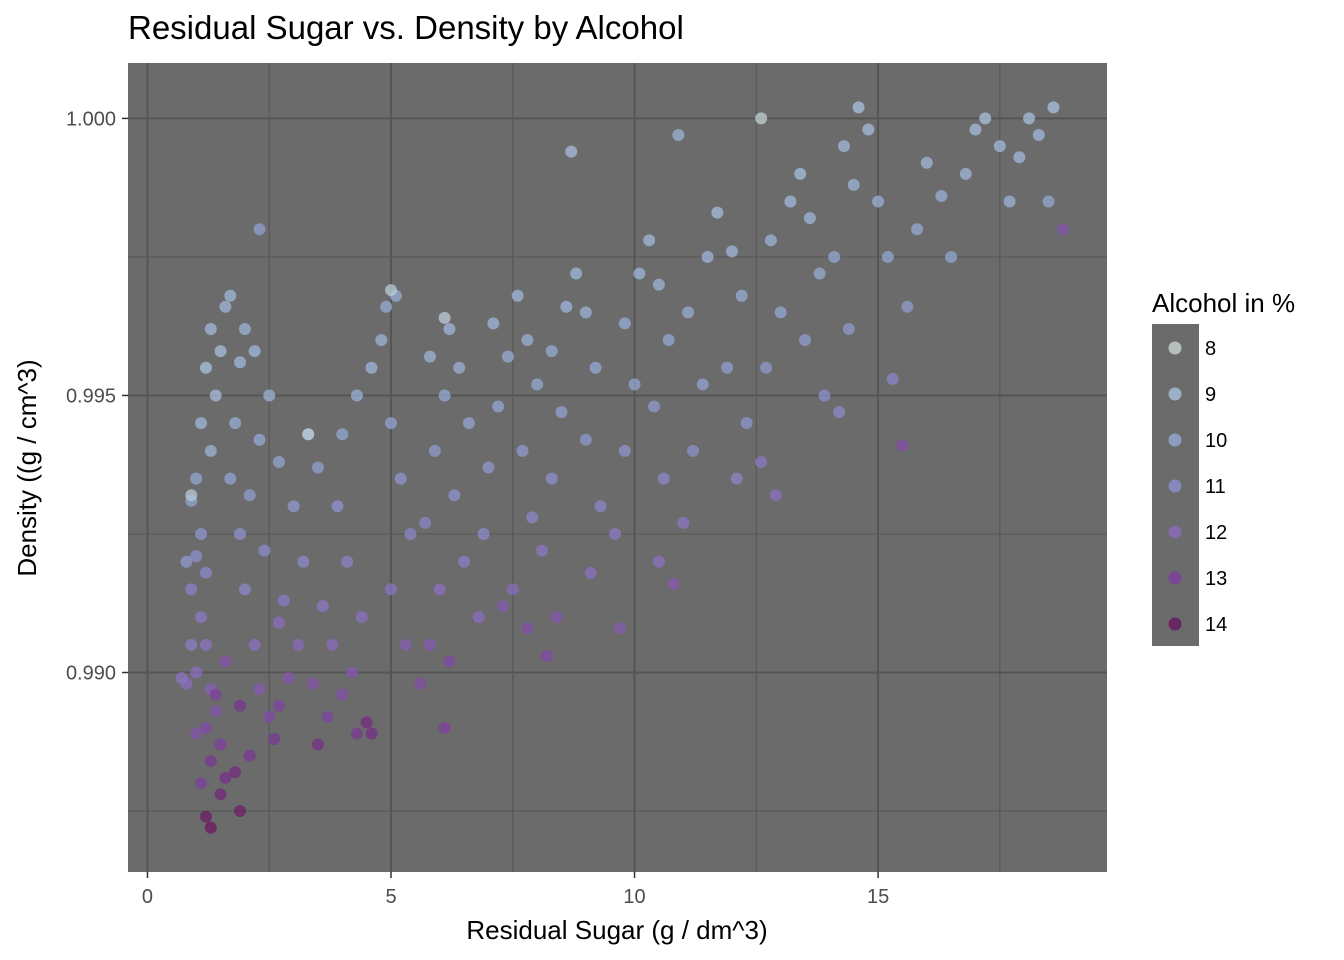  Describe the element at coordinates (1223, 467) in the screenshot. I see `legend: Alcohol in % 8 9 10 11 12 13 14` at that location.